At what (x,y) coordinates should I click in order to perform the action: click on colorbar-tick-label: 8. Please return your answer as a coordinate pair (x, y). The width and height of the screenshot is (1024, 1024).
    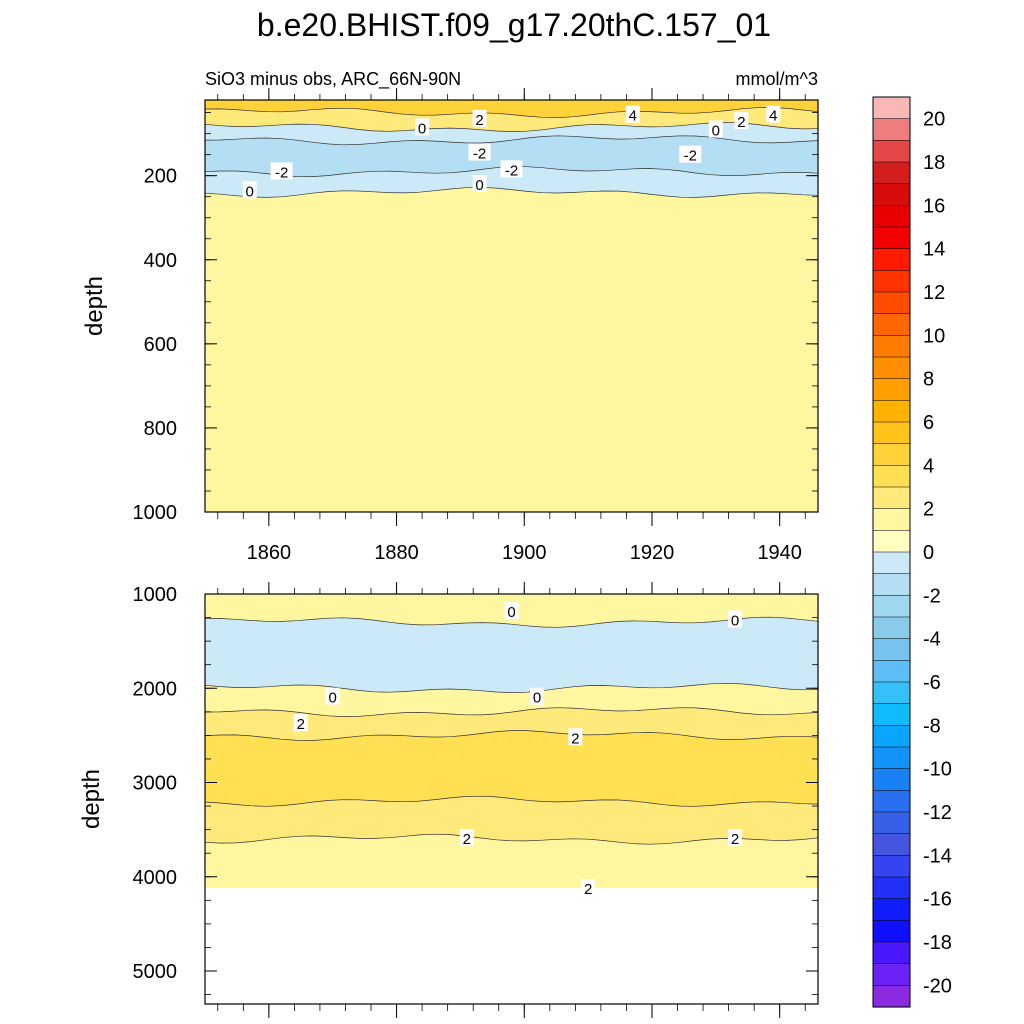
    Looking at the image, I should click on (928, 380).